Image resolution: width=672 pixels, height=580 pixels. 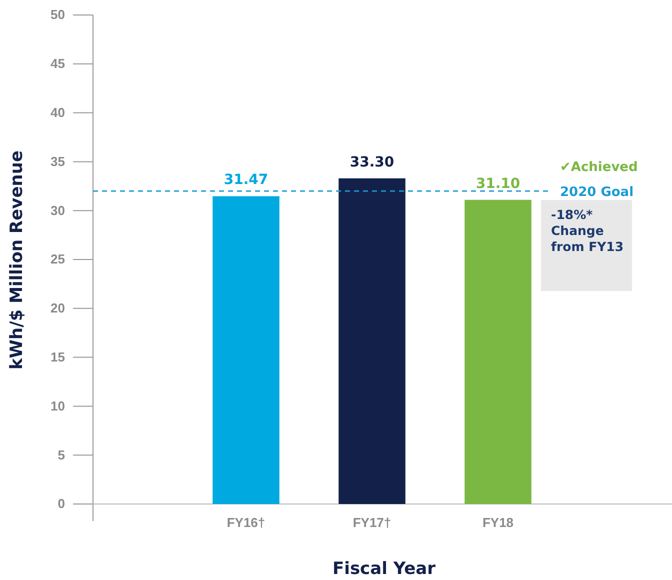 I want to click on x-axis-title: Fiscal Year, so click(x=384, y=569).